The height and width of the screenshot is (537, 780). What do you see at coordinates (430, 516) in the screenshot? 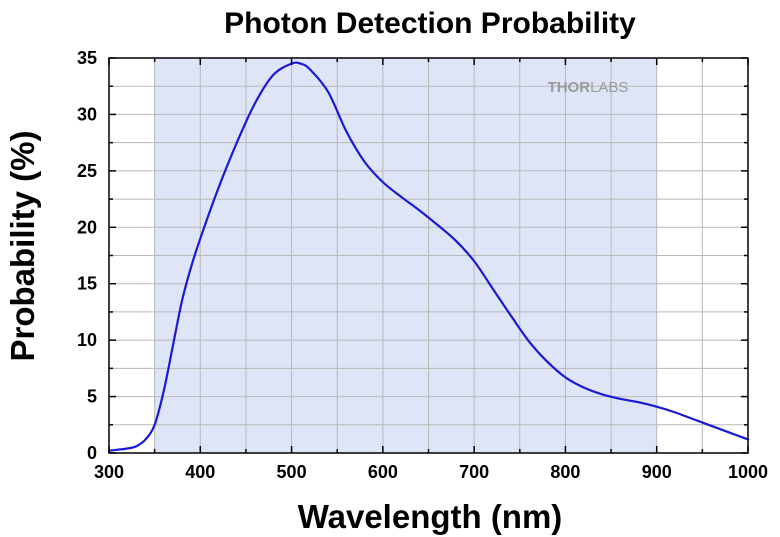
I see `x-axis-label: Wavelength (nm)` at bounding box center [430, 516].